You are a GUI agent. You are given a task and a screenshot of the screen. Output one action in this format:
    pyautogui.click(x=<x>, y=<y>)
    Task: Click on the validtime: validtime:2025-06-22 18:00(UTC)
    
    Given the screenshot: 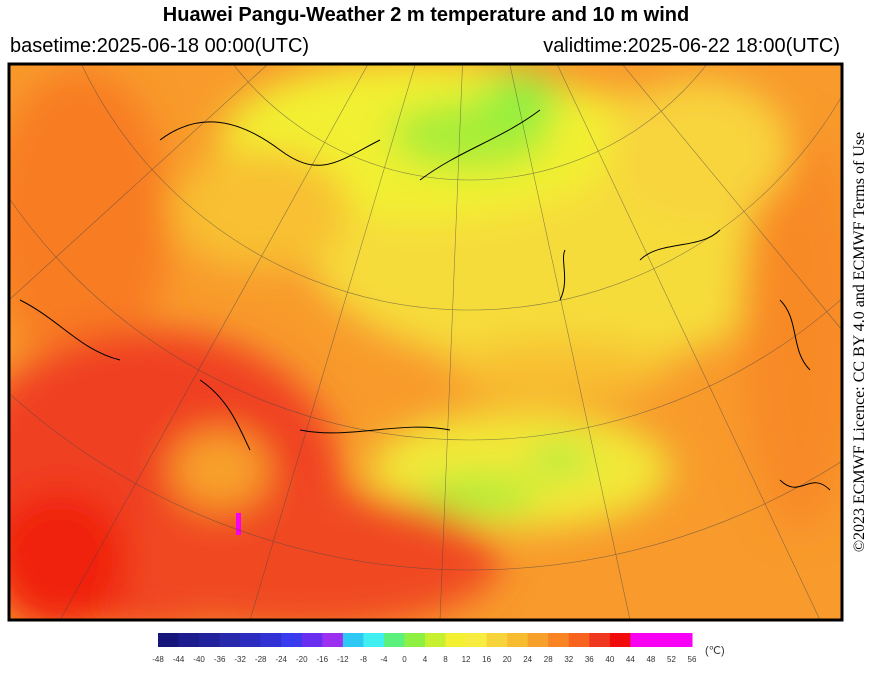 What is the action you would take?
    pyautogui.click(x=691, y=46)
    